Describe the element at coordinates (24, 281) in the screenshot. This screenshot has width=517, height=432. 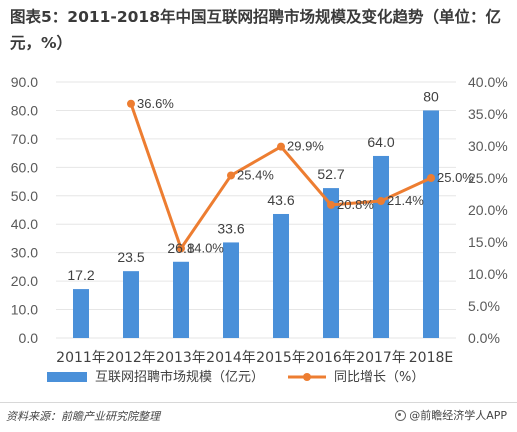
I see `y-left-tick-label: 20.0` at that location.